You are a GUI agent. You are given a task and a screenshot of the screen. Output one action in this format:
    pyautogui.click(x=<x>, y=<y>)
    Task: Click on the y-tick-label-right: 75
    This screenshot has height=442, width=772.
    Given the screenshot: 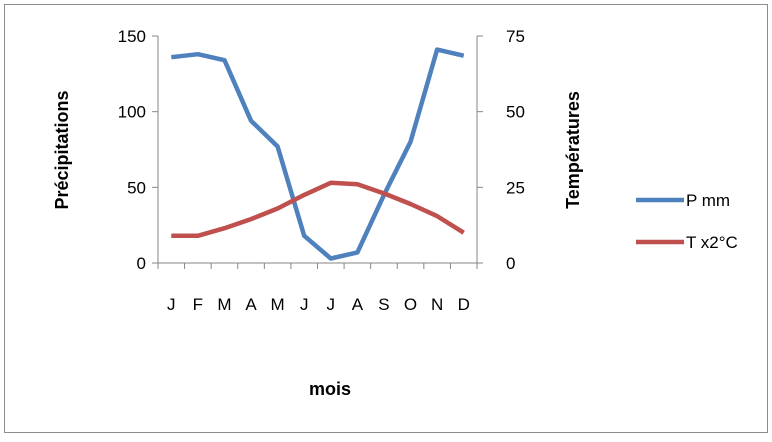 What is the action you would take?
    pyautogui.click(x=515, y=36)
    